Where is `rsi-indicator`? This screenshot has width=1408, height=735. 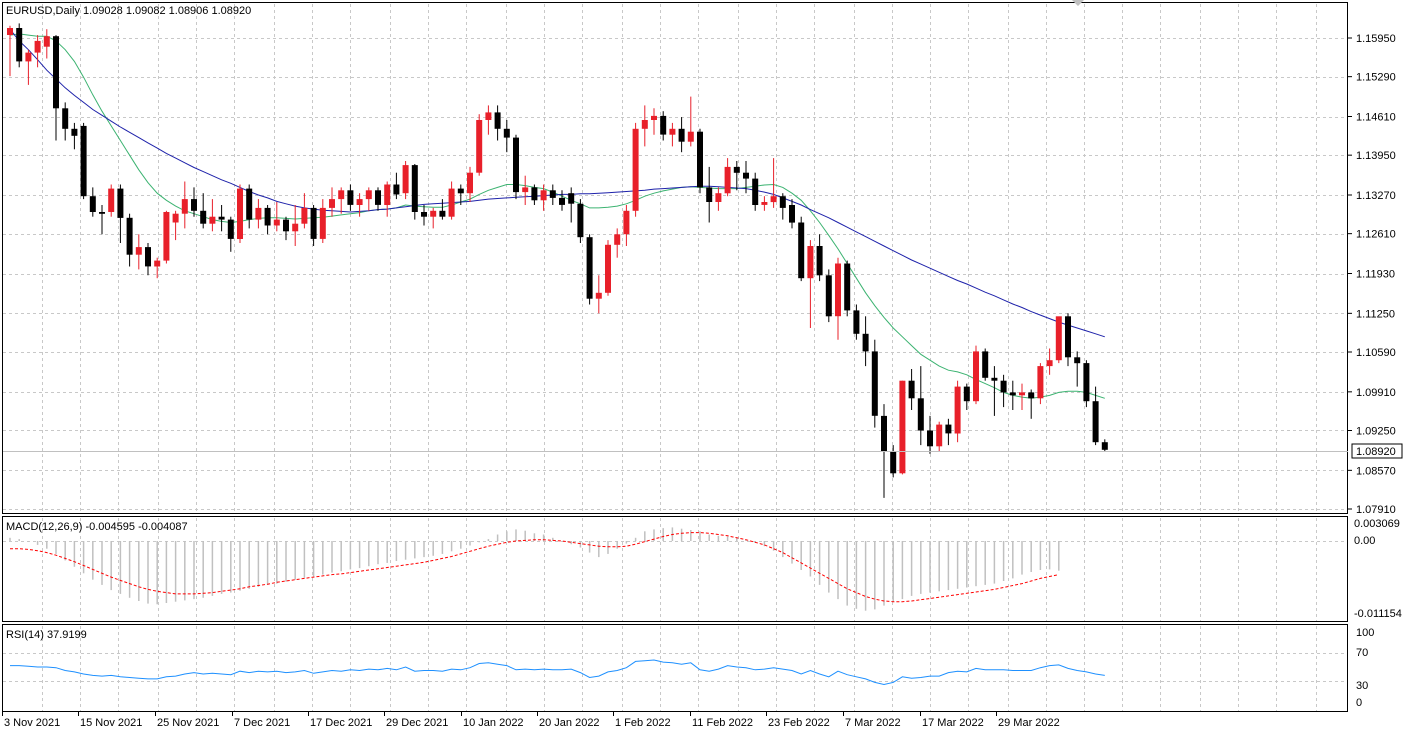
rsi-indicator is located at coordinates (557, 672).